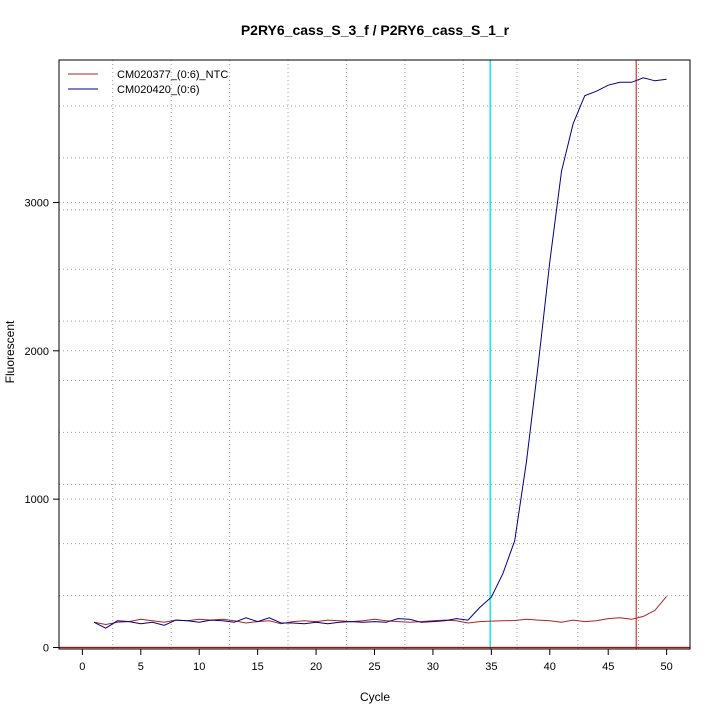 Image resolution: width=720 pixels, height=720 pixels. Describe the element at coordinates (42, 426) in the screenshot. I see `y-axis-ticks: 0 1000 2000 3000` at that location.